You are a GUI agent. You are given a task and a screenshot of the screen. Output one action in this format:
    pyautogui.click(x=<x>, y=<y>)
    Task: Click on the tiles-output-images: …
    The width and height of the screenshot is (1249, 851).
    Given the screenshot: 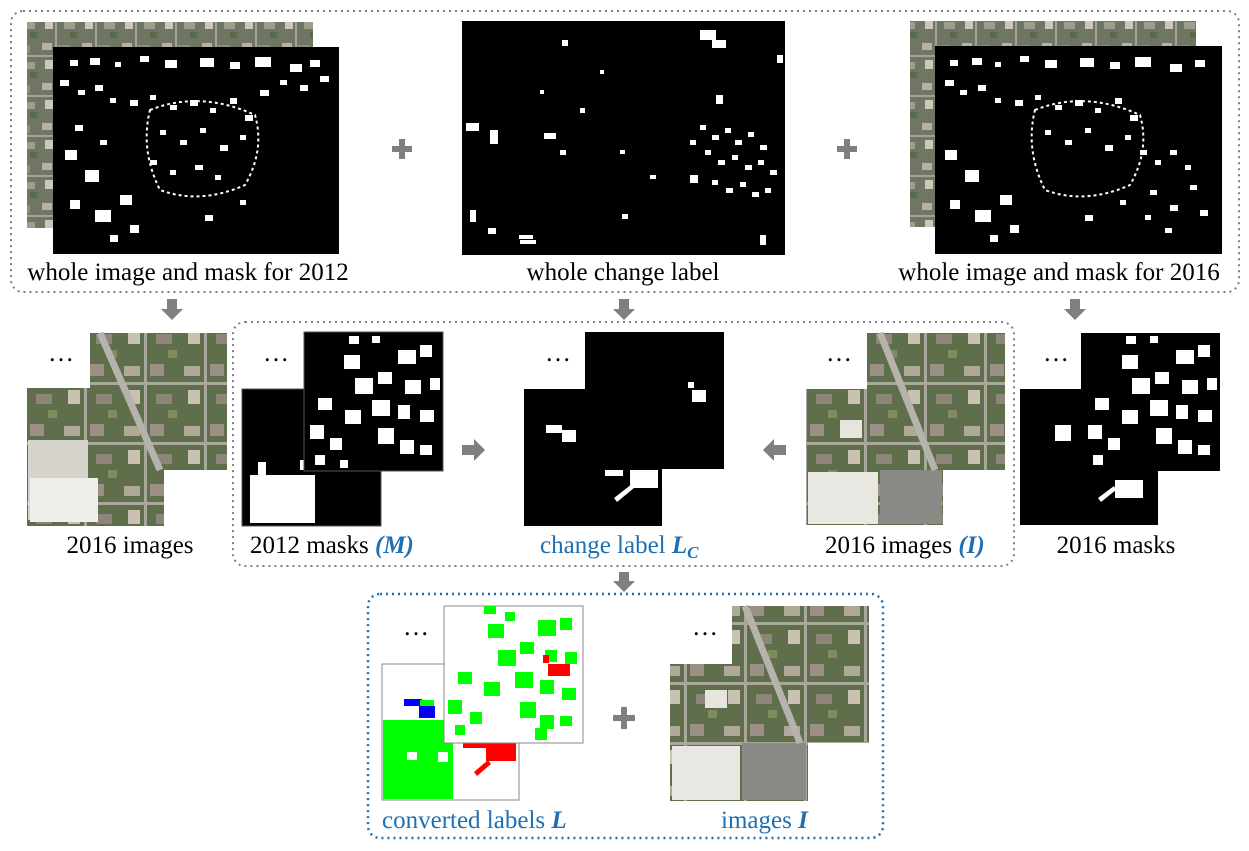 What is the action you would take?
    pyautogui.click(x=769, y=702)
    